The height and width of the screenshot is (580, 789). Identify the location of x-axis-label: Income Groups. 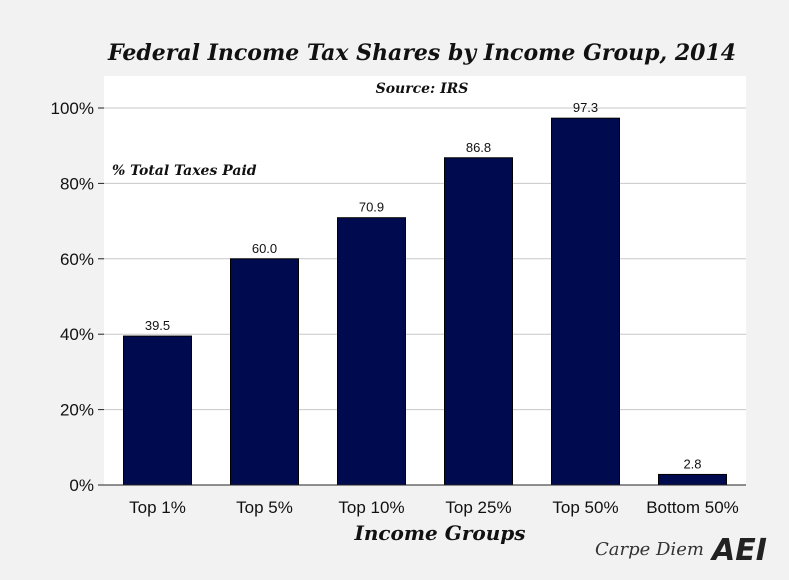
(439, 533).